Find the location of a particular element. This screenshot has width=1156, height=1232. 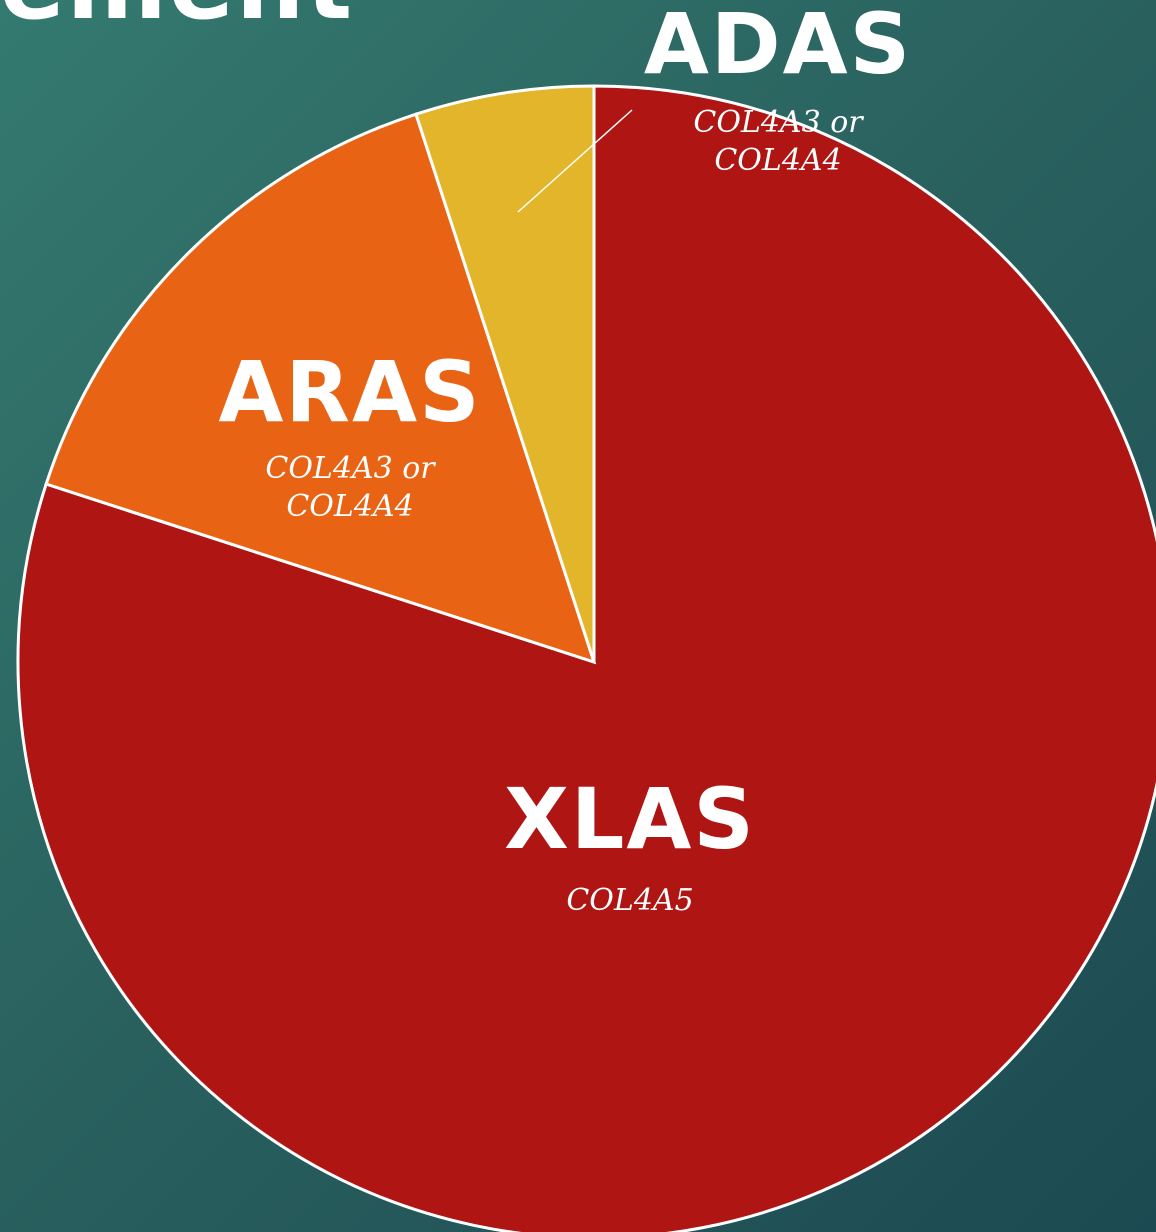

slice-label: ADAS is located at coordinates (778, 46).